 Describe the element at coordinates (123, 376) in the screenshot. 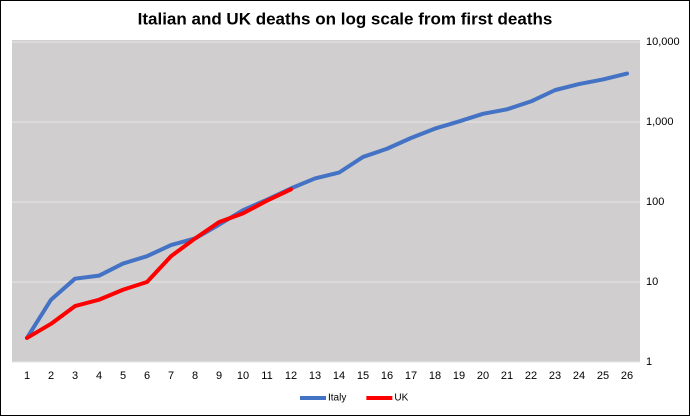

I see `x-tick-label: 5` at that location.